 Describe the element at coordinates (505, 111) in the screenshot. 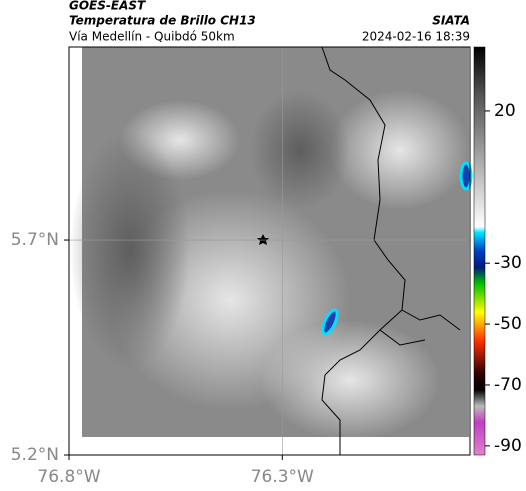

I see `colorbar-tick-label: 20` at that location.